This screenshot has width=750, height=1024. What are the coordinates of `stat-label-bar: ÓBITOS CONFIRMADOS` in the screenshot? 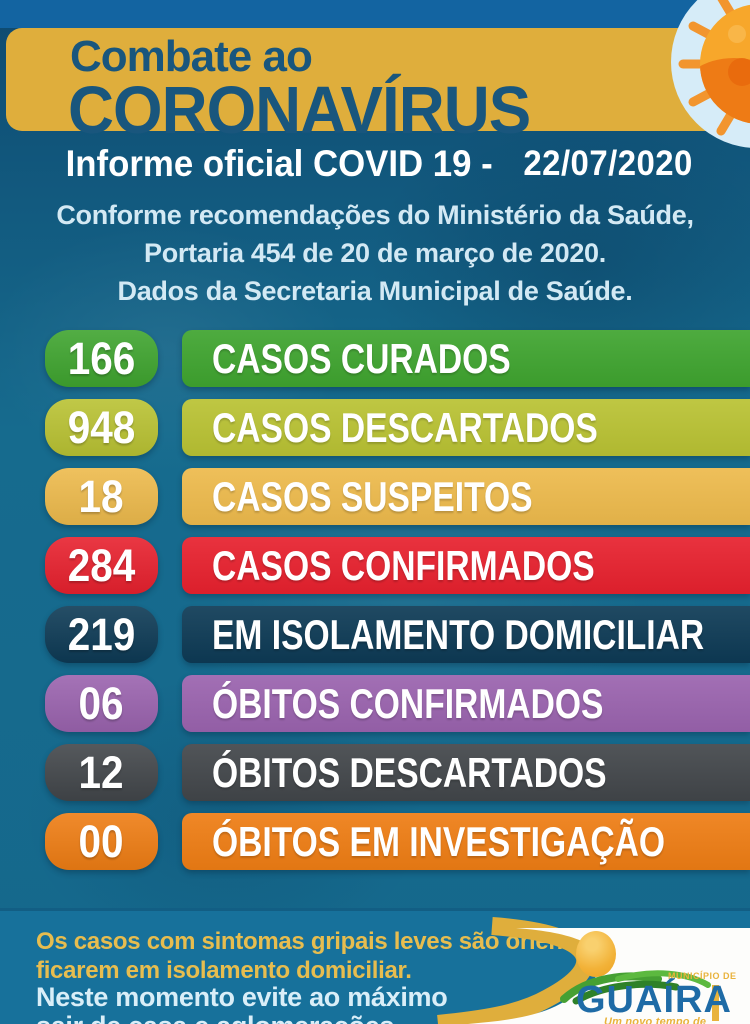 It's located at (466, 703).